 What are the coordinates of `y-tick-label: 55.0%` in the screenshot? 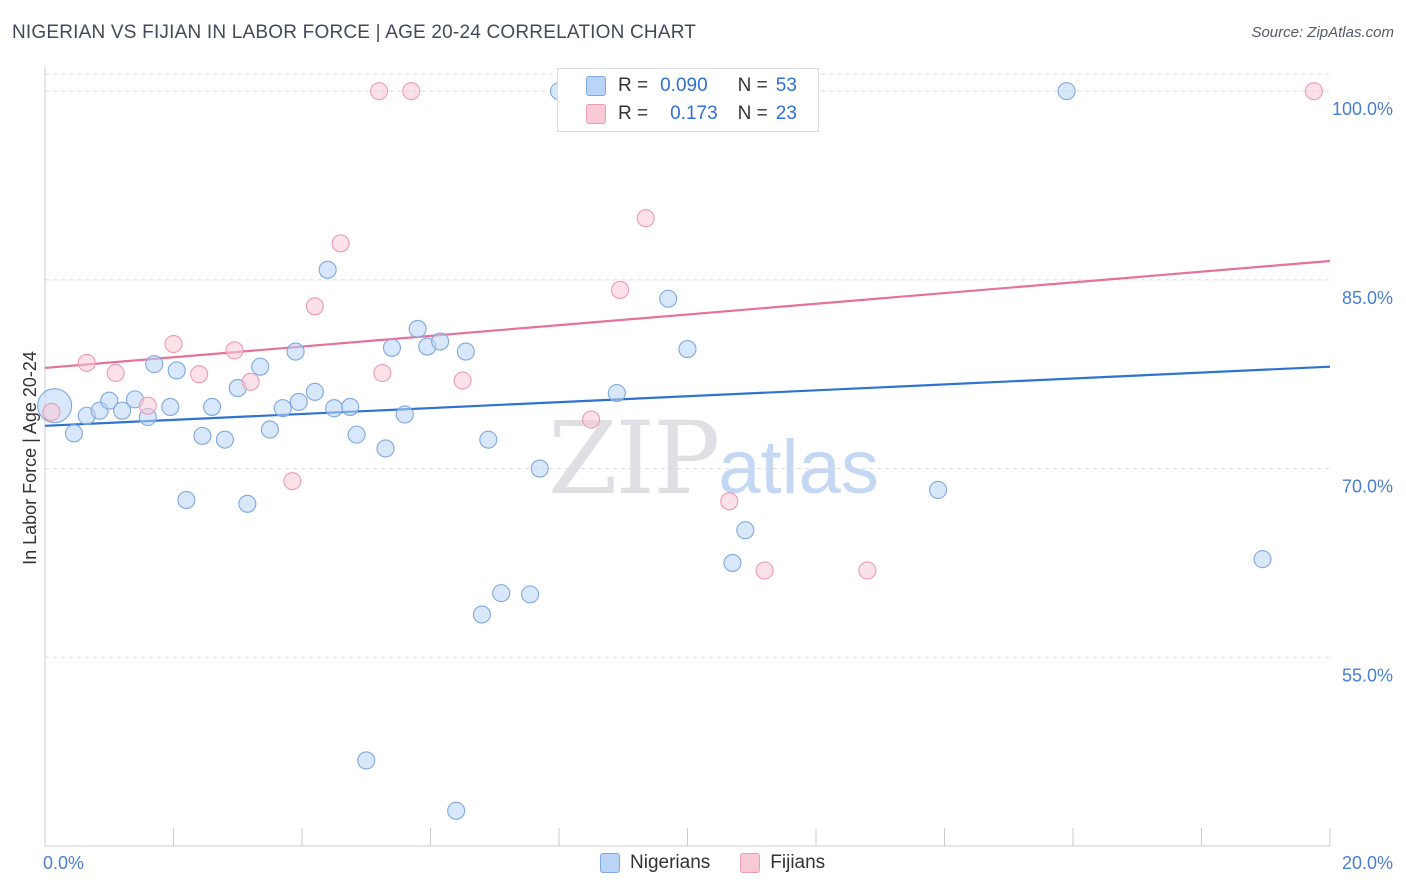 It's located at (1367, 675).